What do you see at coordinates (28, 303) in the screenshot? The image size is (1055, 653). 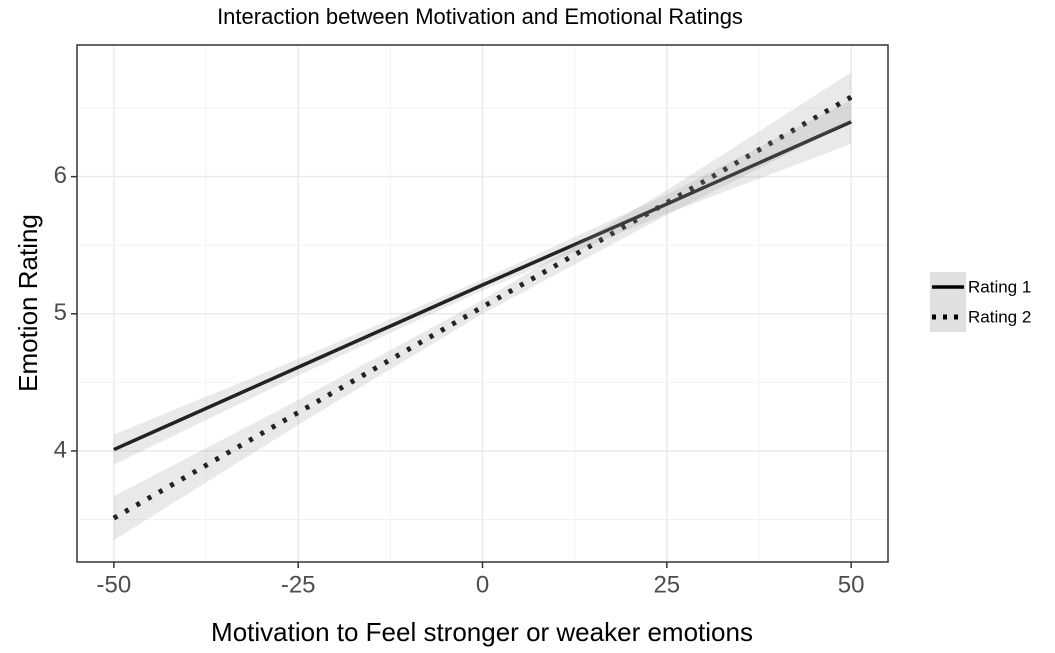 I see `y-axis-title: Emotion Rating` at bounding box center [28, 303].